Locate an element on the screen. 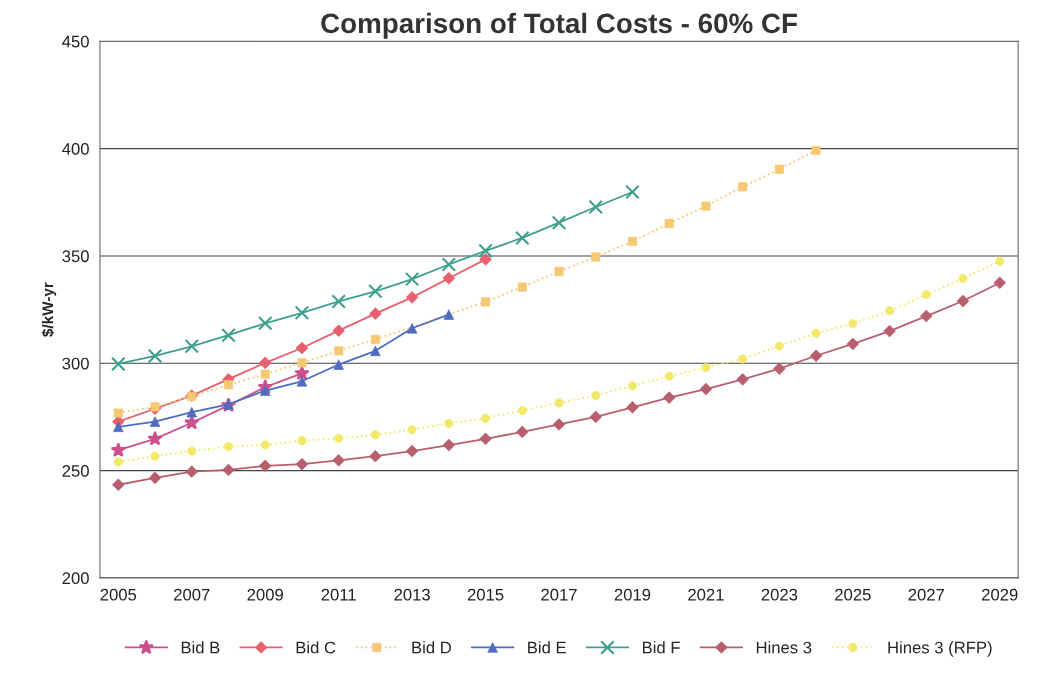 This screenshot has width=1041, height=688. legend-label: Bid C is located at coordinates (316, 647).